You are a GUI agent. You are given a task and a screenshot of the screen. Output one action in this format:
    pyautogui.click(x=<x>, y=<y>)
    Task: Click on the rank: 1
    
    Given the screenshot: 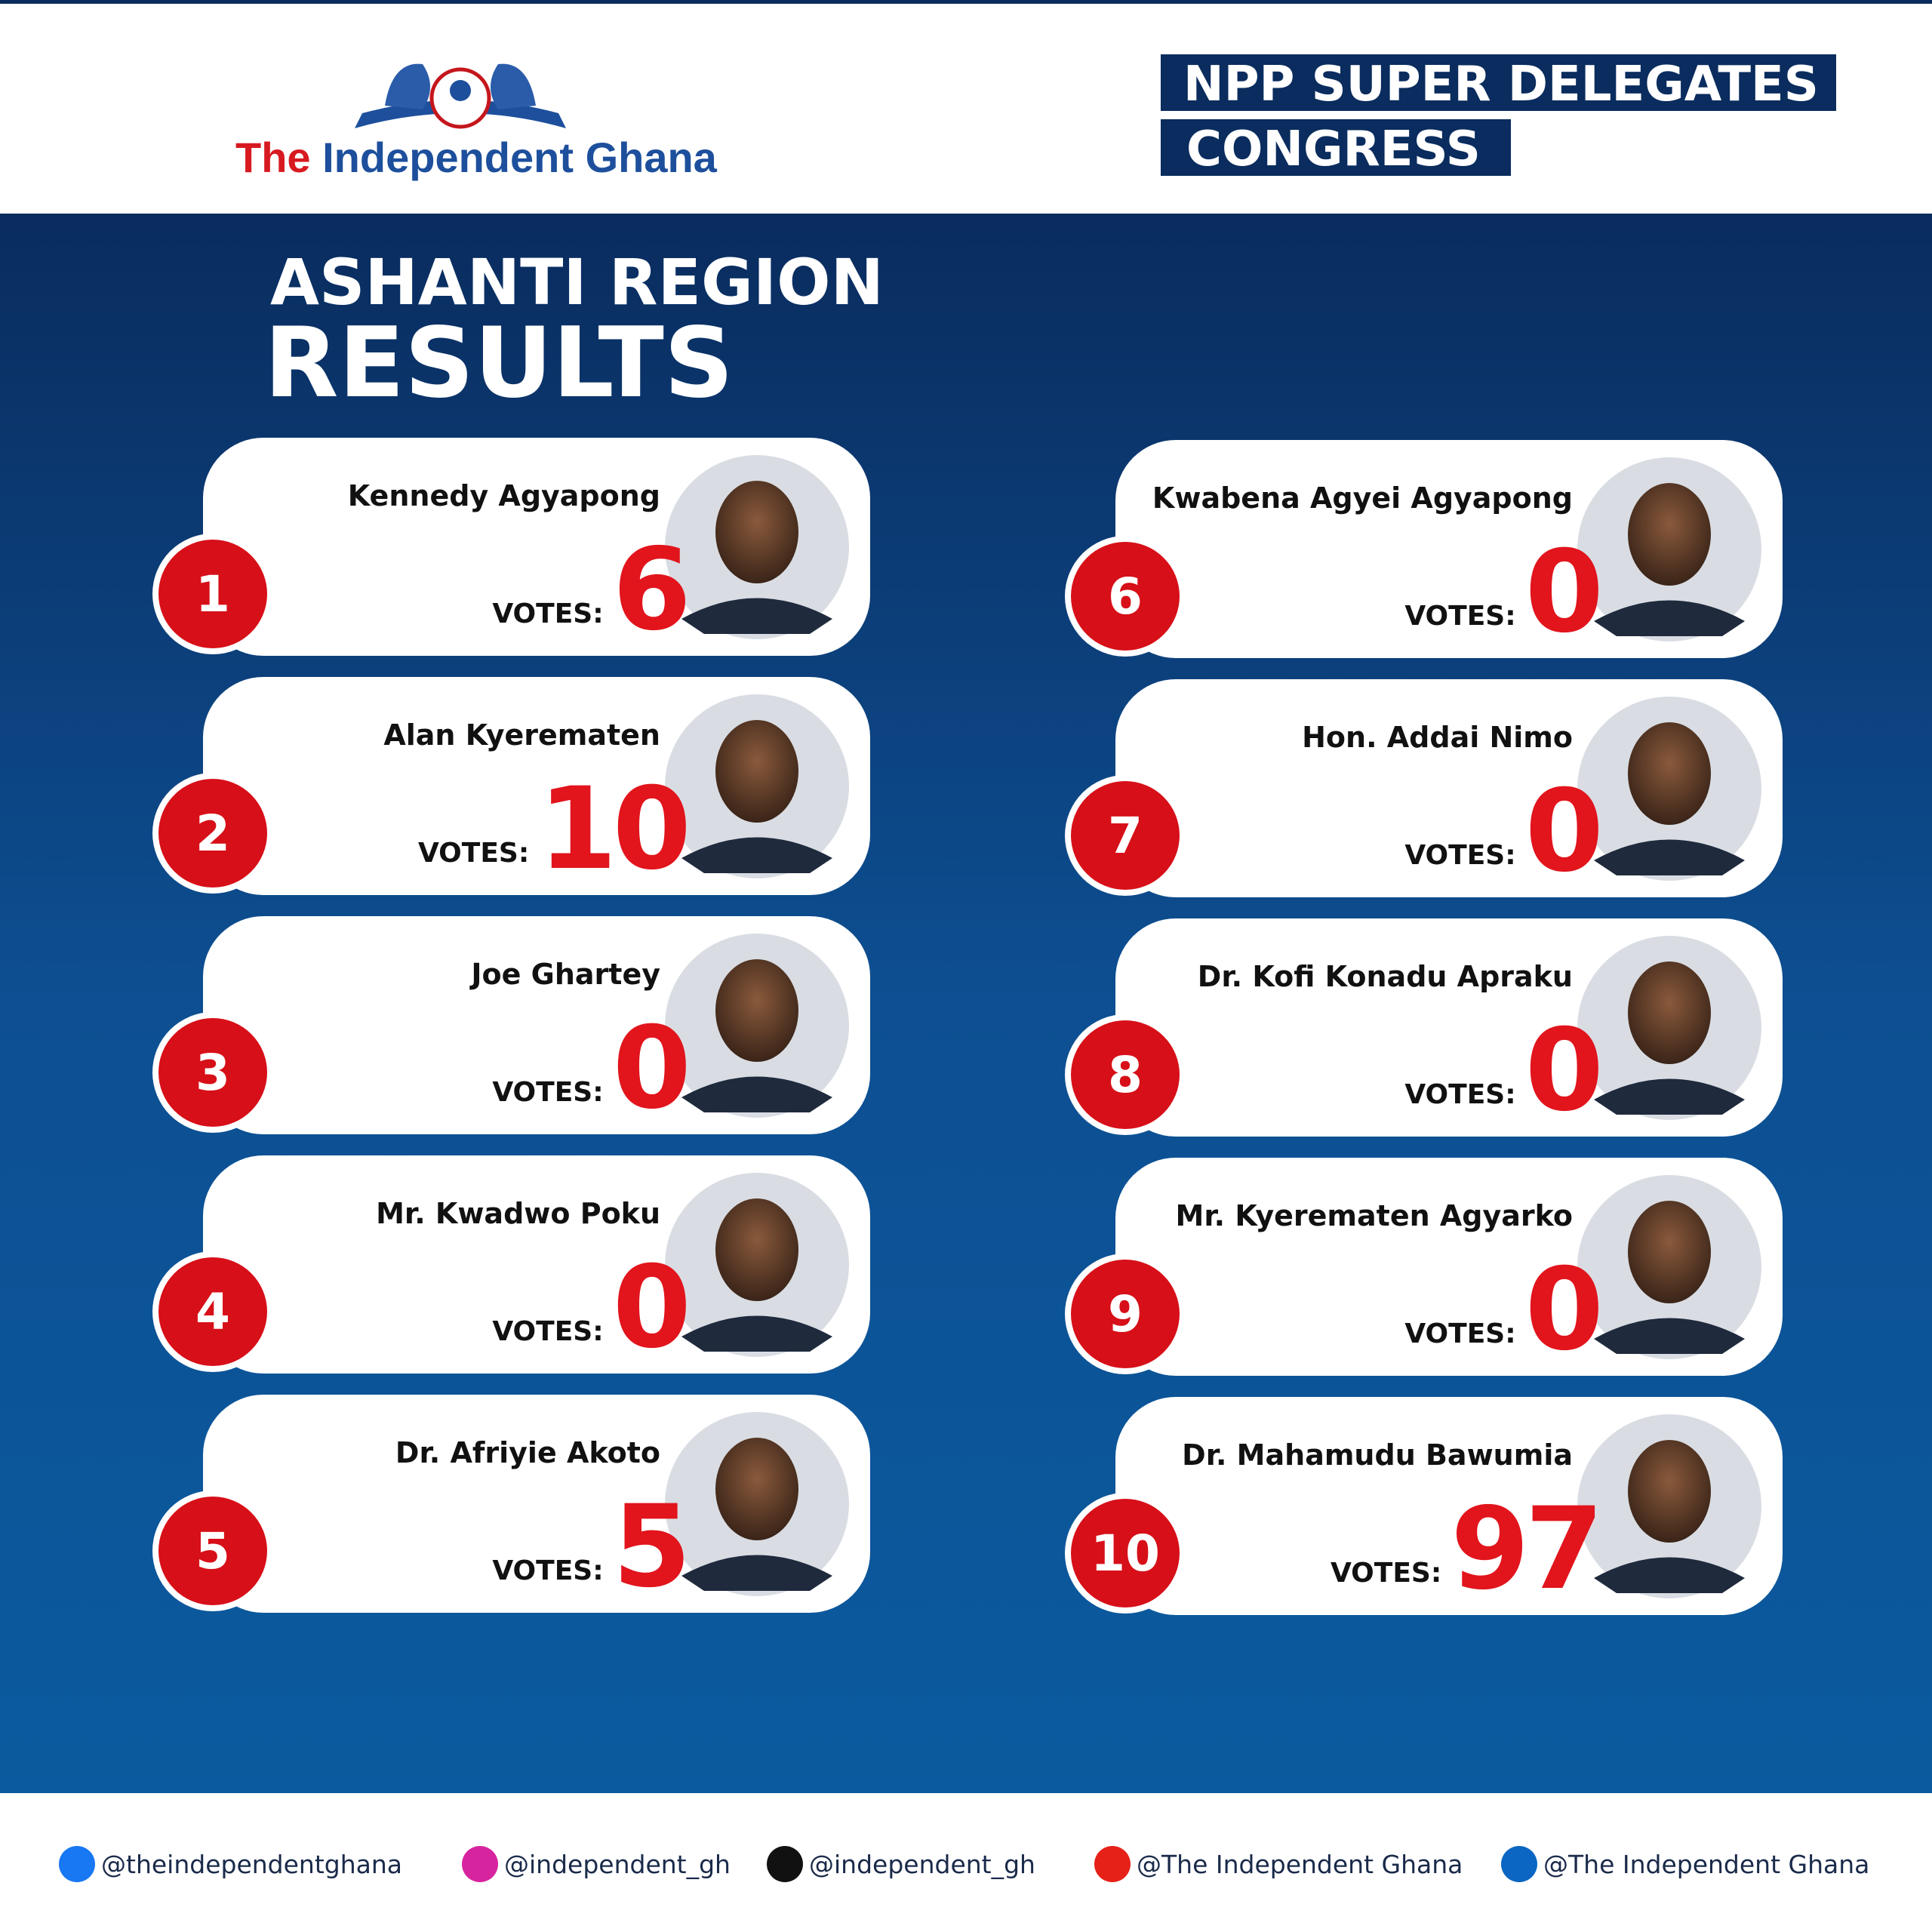 What is the action you would take?
    pyautogui.click(x=212, y=594)
    